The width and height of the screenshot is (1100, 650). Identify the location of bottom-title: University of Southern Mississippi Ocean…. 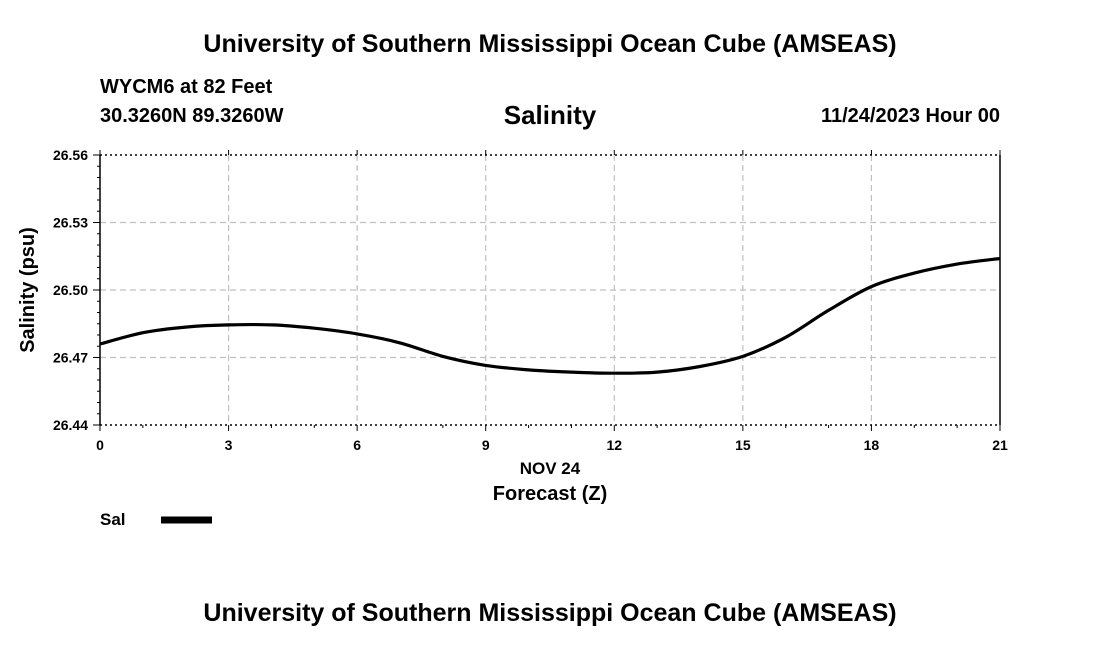
(550, 613).